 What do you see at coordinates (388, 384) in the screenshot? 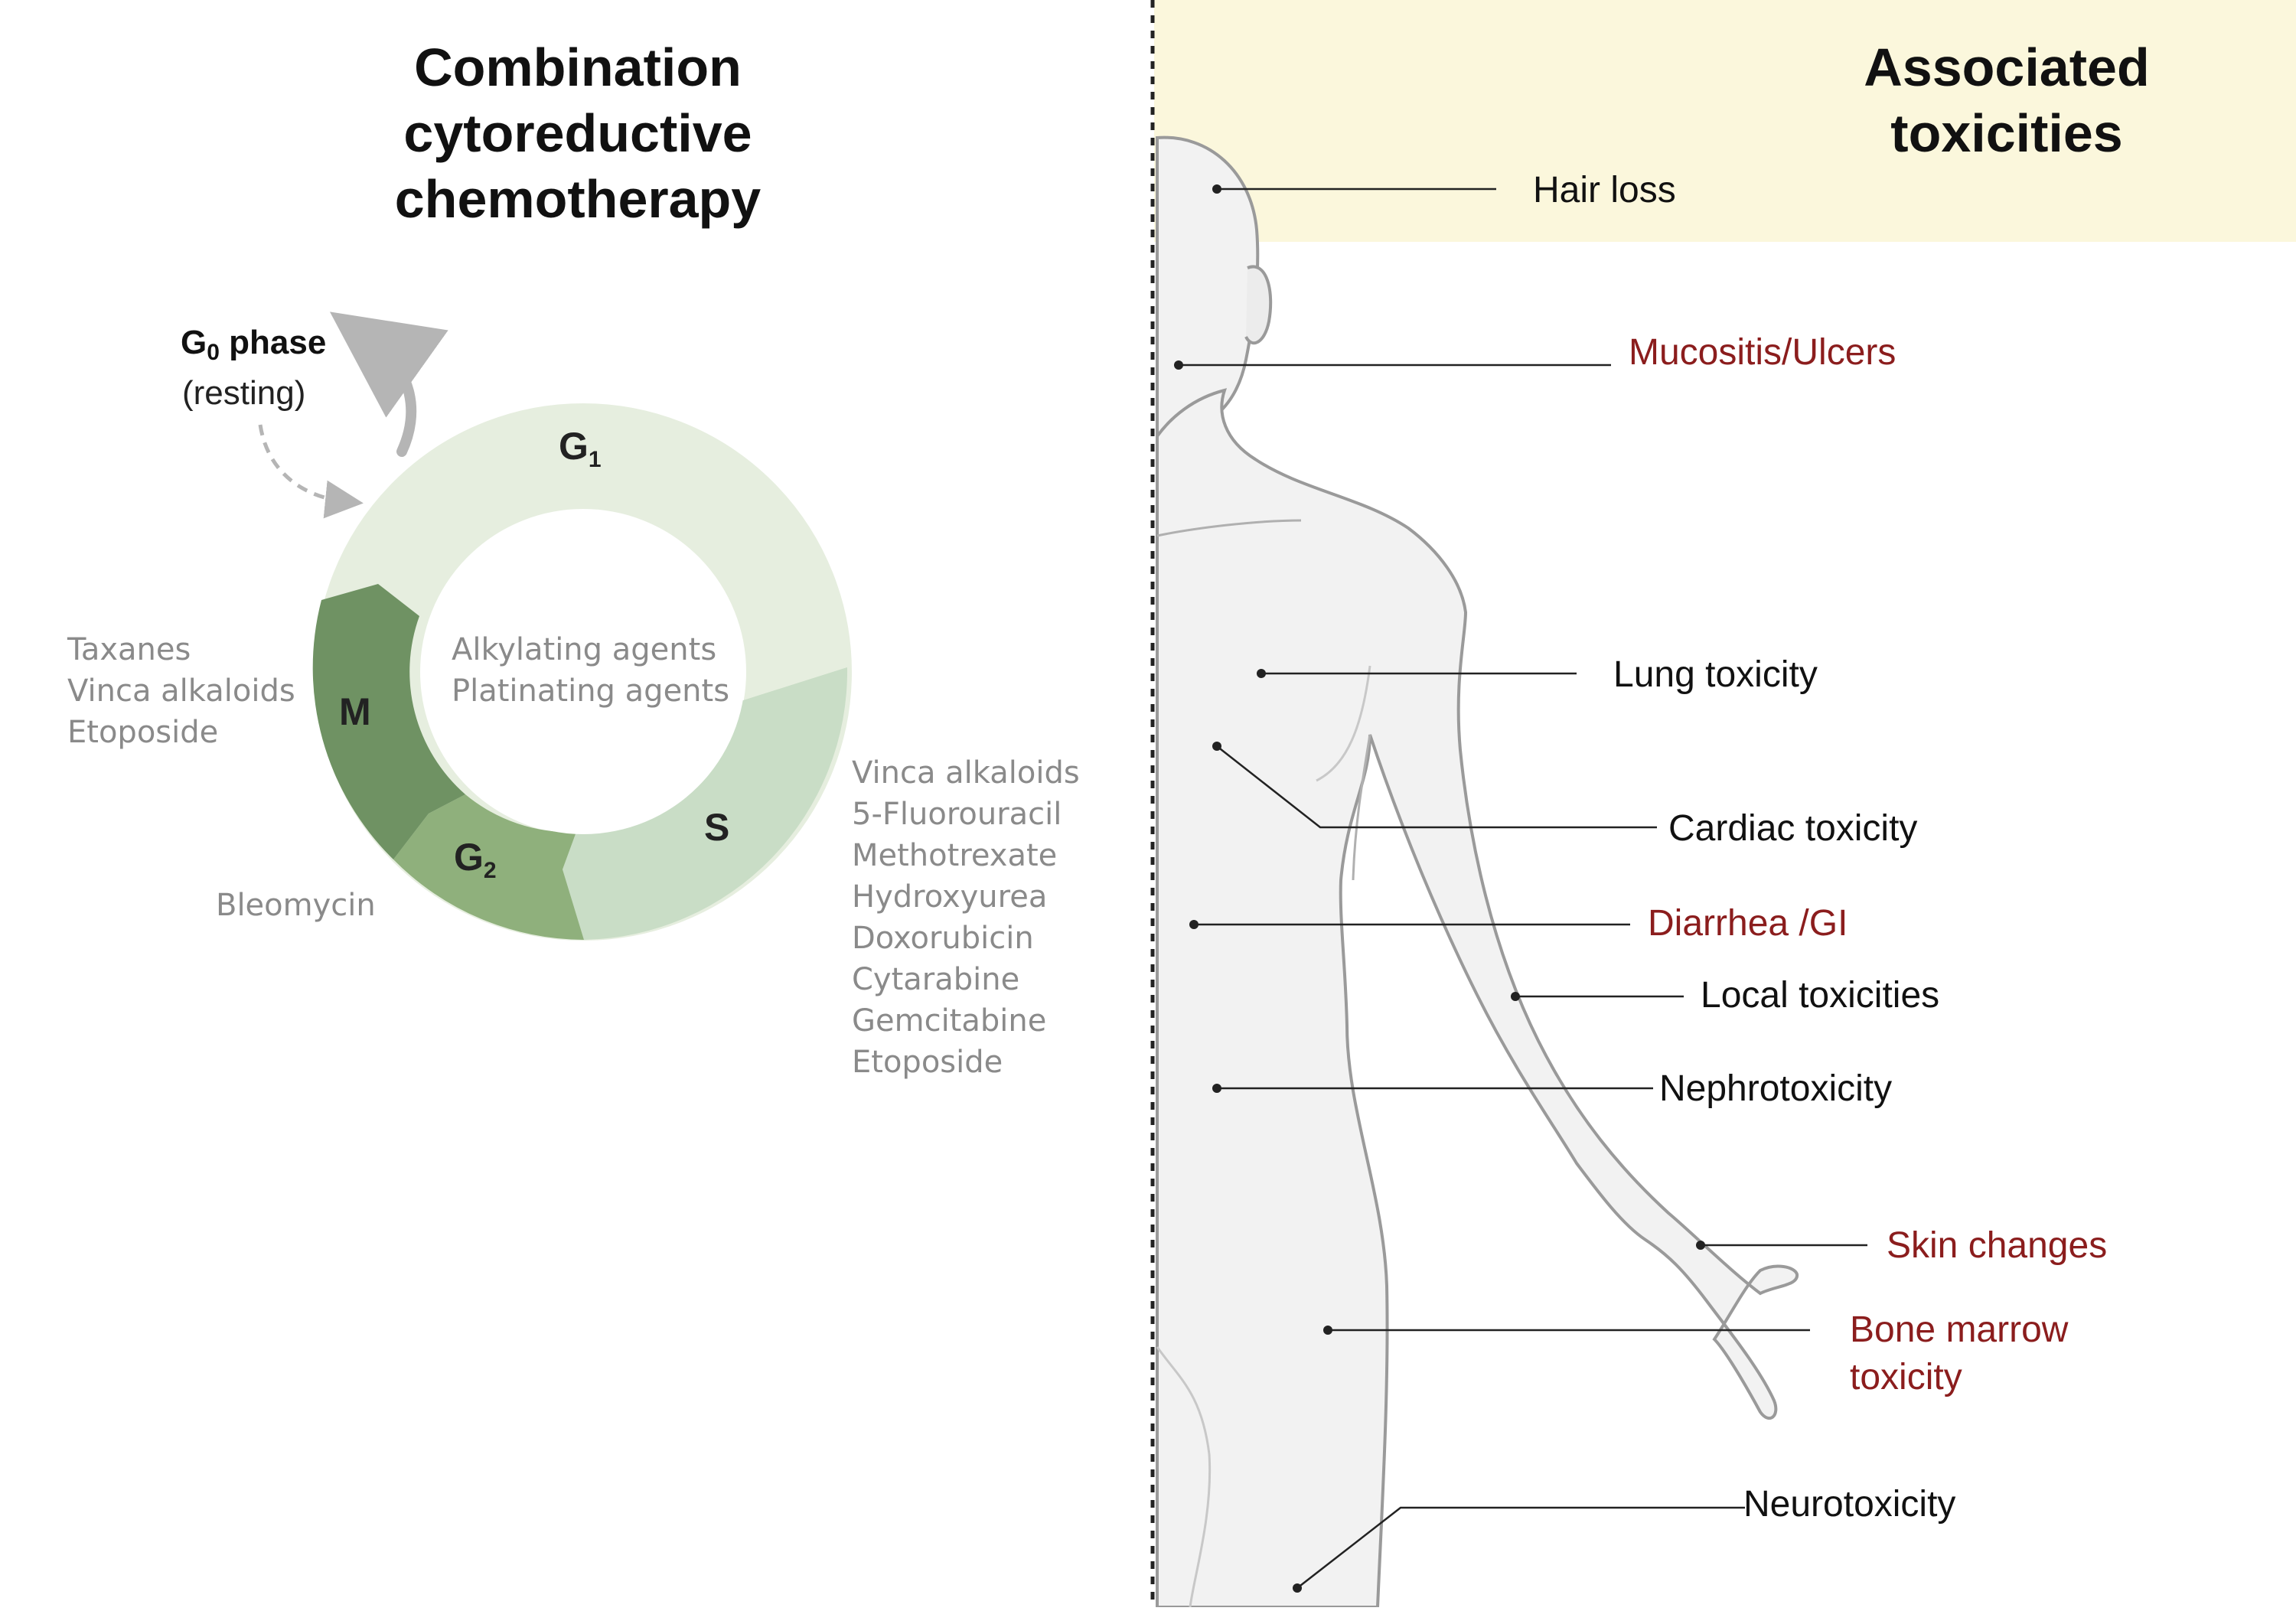
I see `g0-exit-arrow` at bounding box center [388, 384].